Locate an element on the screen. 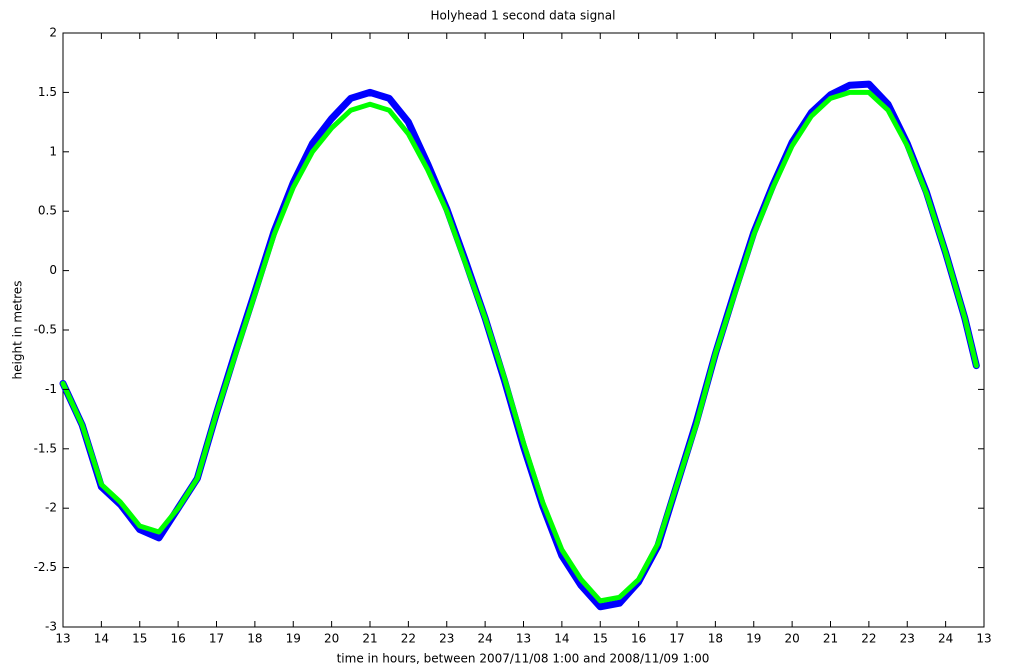 This screenshot has width=1009, height=668. y-tick-label: 1 is located at coordinates (53, 151).